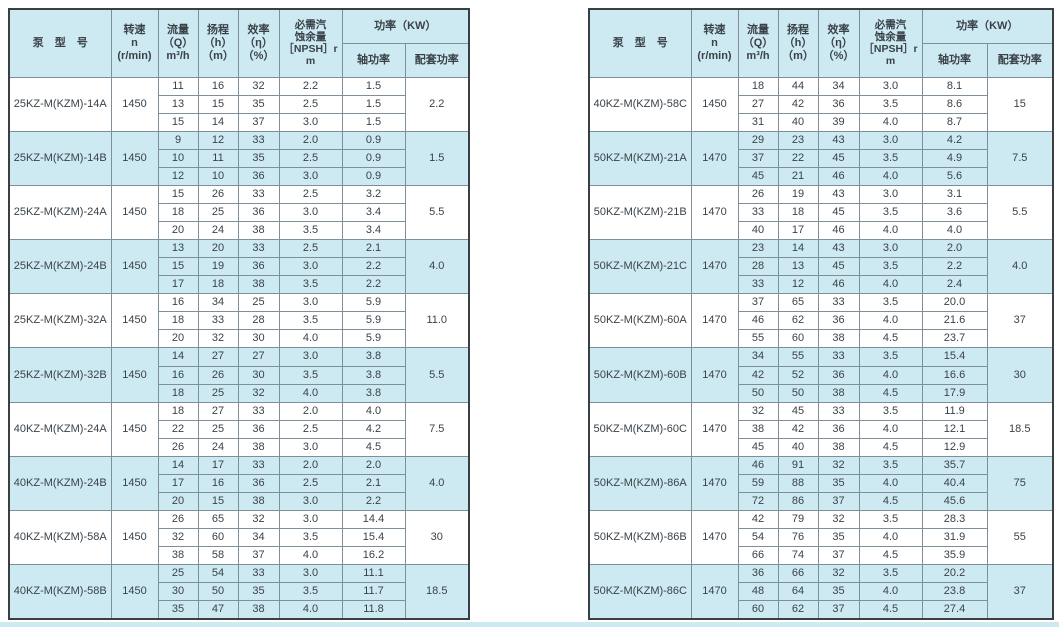 Image resolution: width=1059 pixels, height=627 pixels. What do you see at coordinates (218, 43) in the screenshot?
I see `header-head: 扬程 （h） （m）` at bounding box center [218, 43].